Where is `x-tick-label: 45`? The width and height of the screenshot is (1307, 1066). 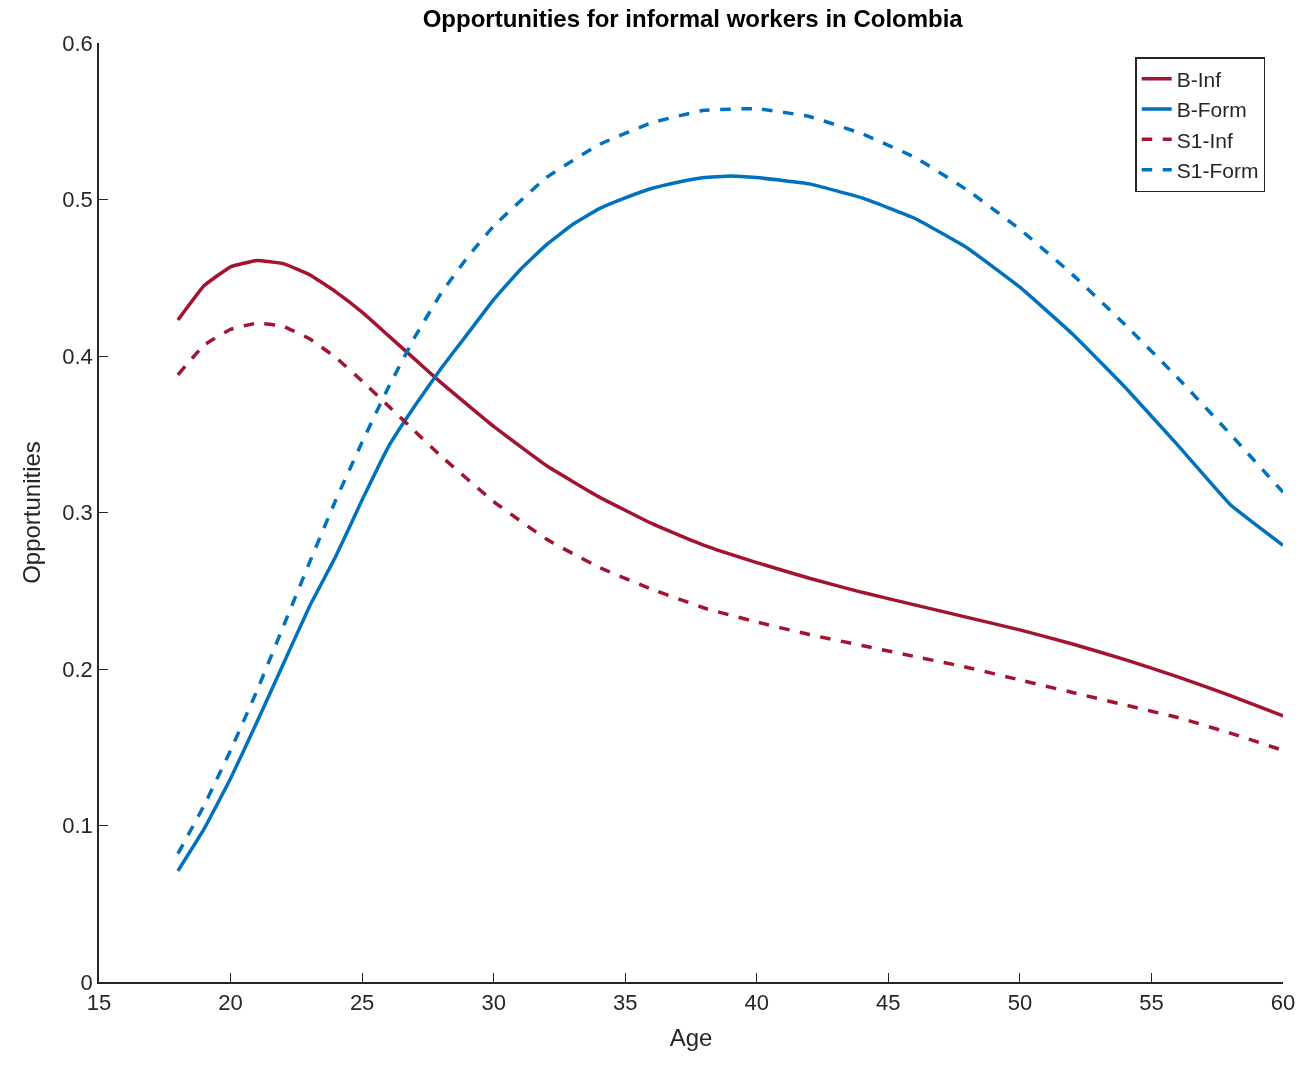 x-tick-label: 45 is located at coordinates (888, 1003).